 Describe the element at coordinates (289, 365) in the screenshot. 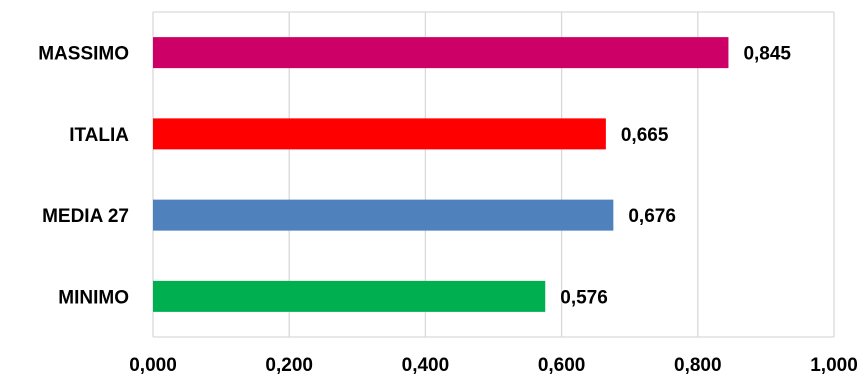

I see `x-tick-label: 0,200` at that location.